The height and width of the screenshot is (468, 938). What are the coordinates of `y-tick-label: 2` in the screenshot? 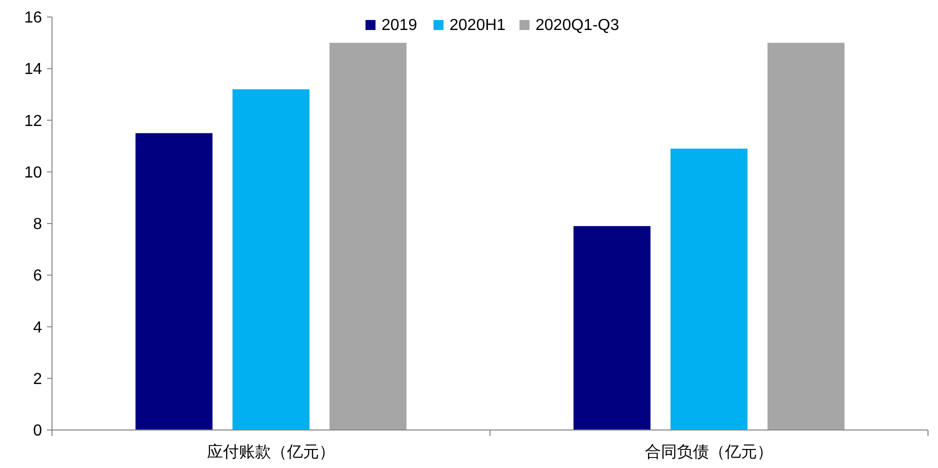 It's located at (37, 379).